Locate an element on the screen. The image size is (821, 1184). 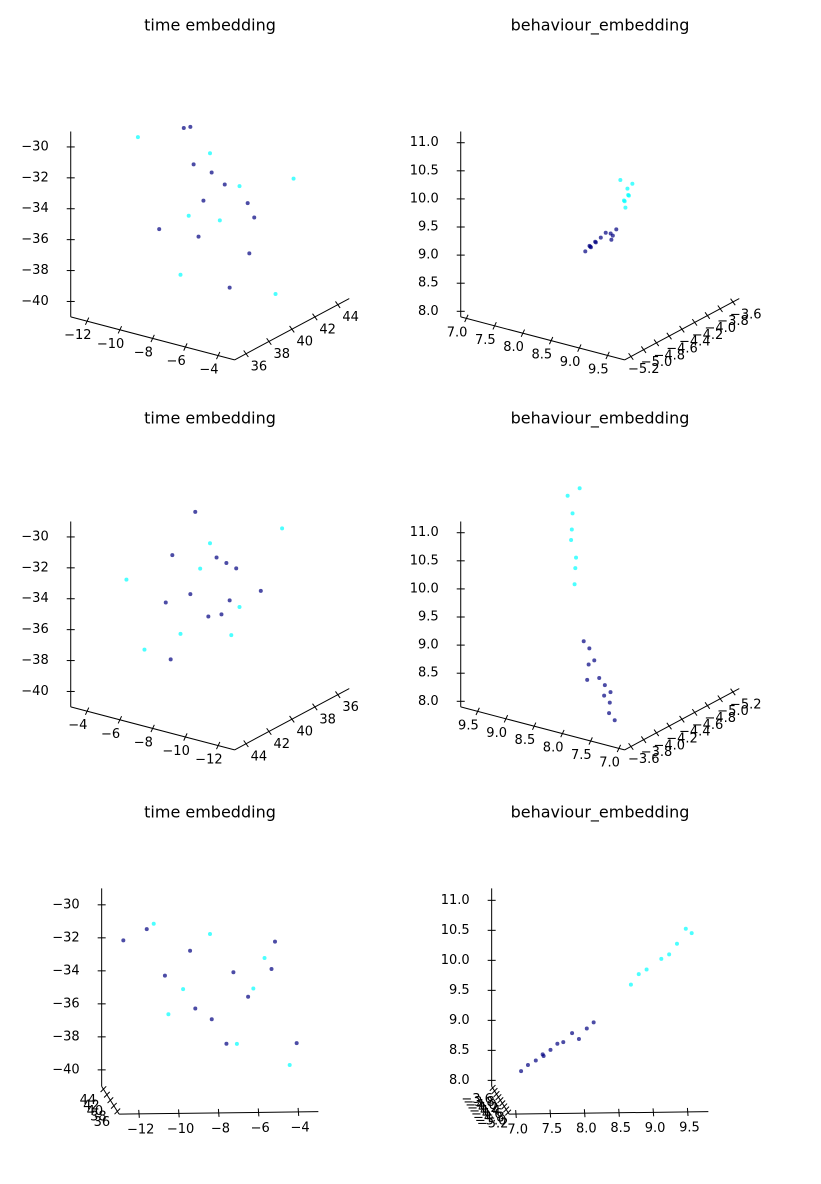
y-tick-label: 44 is located at coordinates (259, 756).